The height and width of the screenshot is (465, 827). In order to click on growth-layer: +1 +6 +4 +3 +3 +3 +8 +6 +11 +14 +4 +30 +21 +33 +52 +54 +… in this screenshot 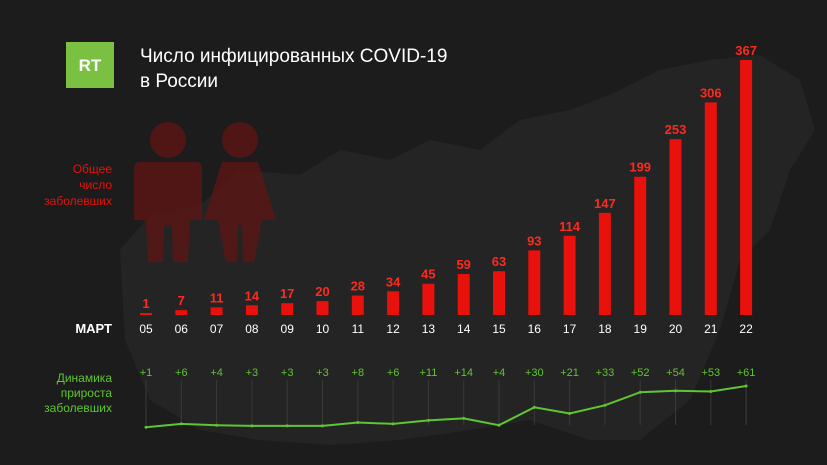, I will do `click(448, 398)`.